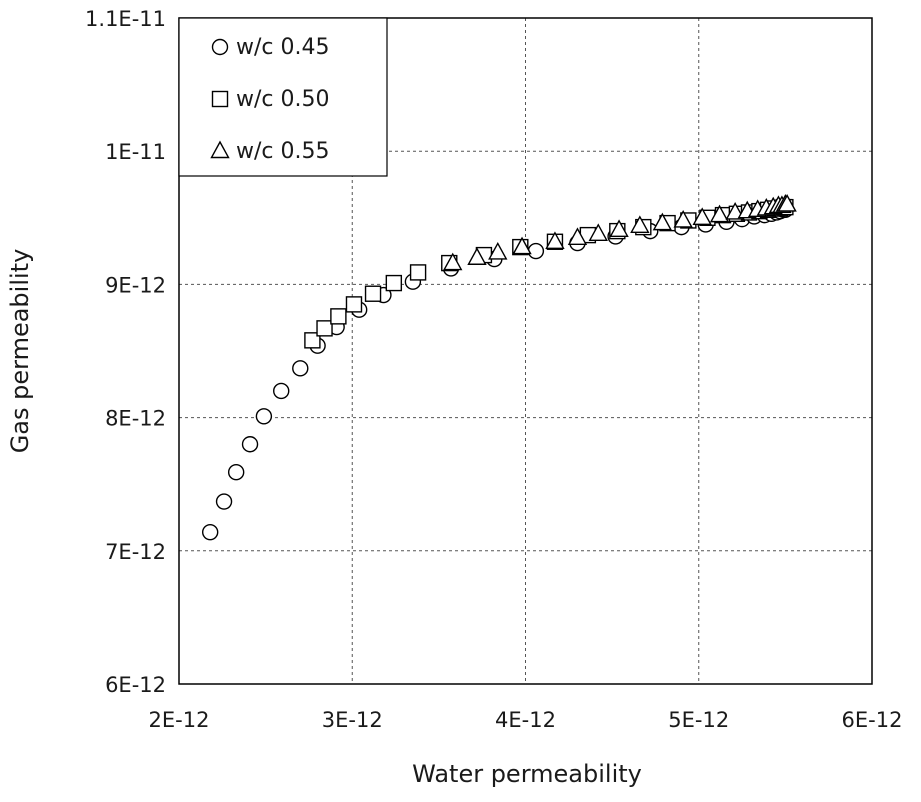  Describe the element at coordinates (872, 720) in the screenshot. I see `x-tick-label: 6E-12` at that location.